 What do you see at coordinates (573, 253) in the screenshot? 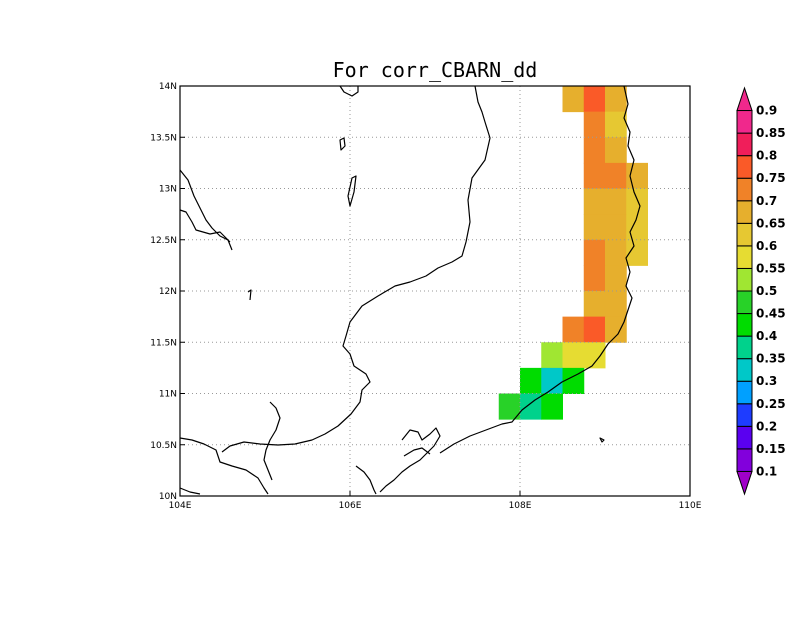
I see `correlation-cells` at bounding box center [573, 253].